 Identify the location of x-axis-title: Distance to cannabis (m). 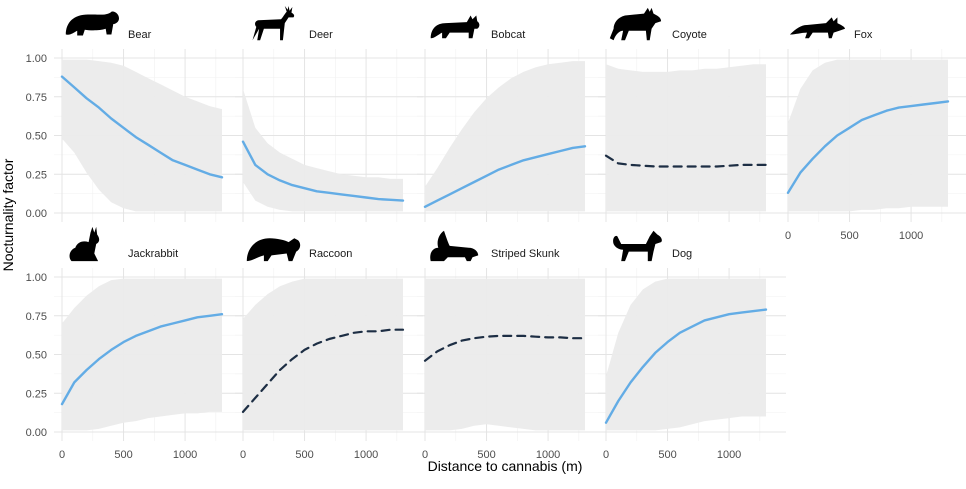
(505, 466).